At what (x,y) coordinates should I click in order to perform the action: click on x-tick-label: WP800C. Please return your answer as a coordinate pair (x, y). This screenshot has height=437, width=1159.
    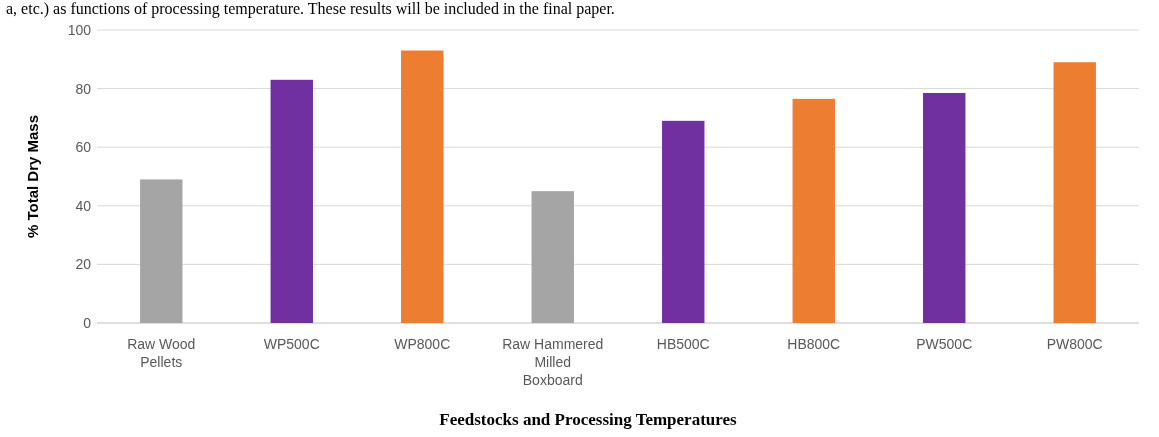
    Looking at the image, I should click on (422, 344).